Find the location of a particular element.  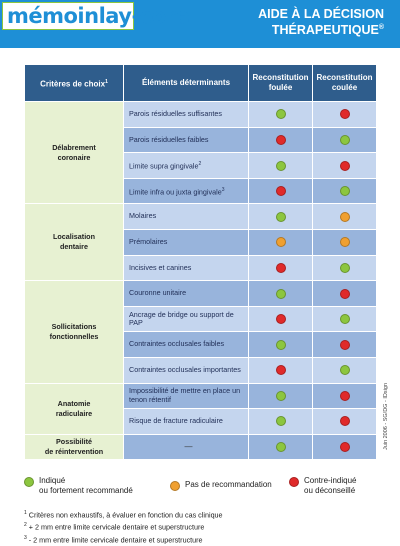

table-row: Localisation dentaire Molaires is located at coordinates (200, 242).